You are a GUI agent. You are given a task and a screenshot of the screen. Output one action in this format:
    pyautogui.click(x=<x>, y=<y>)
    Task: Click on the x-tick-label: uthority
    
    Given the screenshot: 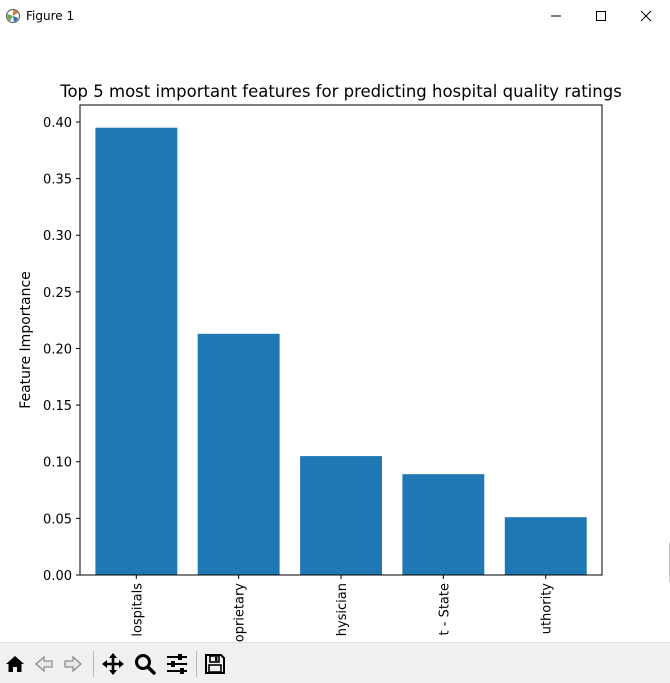 What is the action you would take?
    pyautogui.click(x=547, y=609)
    